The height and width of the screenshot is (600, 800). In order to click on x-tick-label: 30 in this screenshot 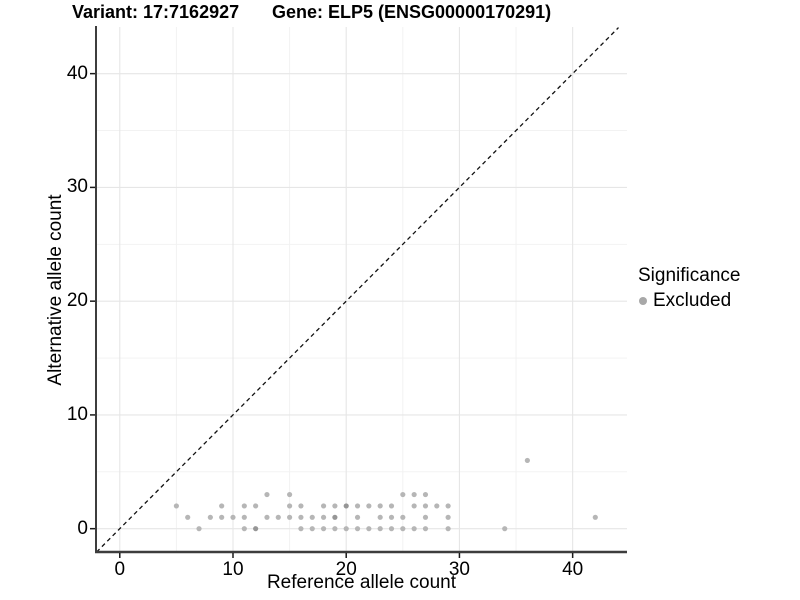, I will do `click(459, 569)`.